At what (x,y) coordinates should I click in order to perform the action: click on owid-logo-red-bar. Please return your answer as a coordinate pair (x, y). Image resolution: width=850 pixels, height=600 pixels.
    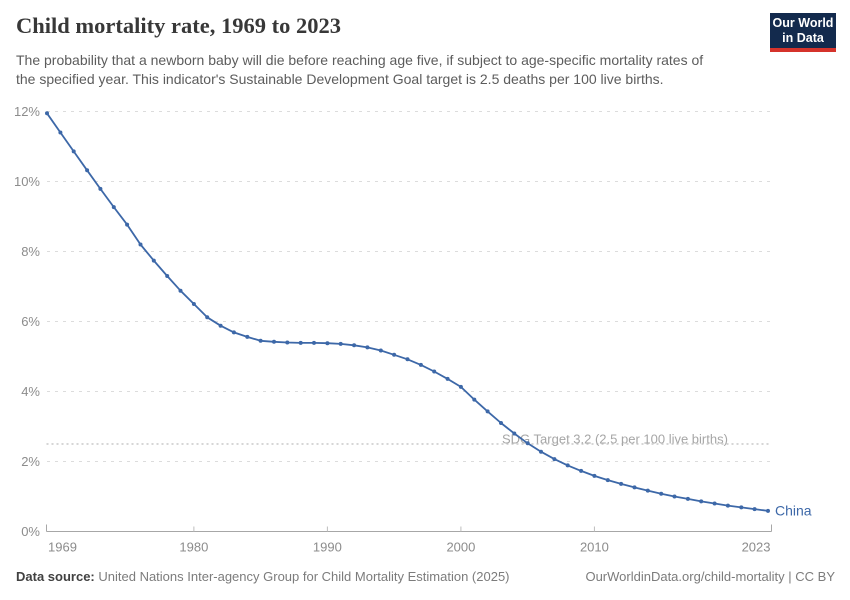
    Looking at the image, I should click on (803, 50).